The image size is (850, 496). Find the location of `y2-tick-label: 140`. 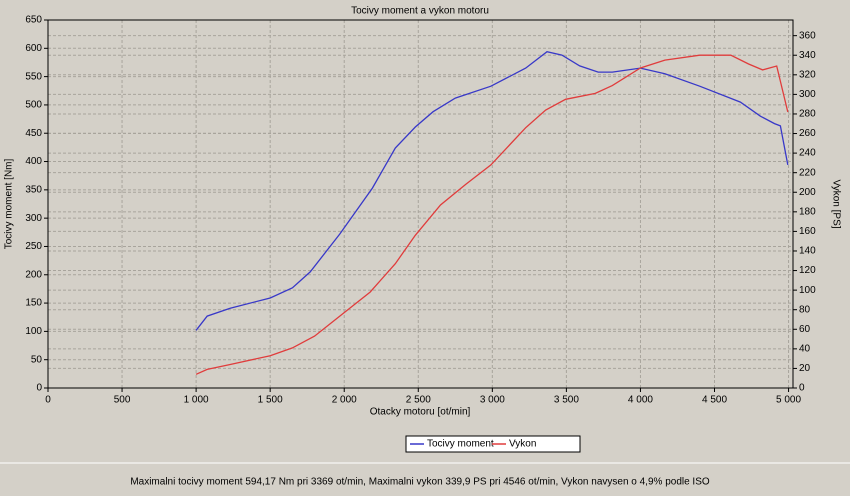

y2-tick-label: 140 is located at coordinates (807, 251).